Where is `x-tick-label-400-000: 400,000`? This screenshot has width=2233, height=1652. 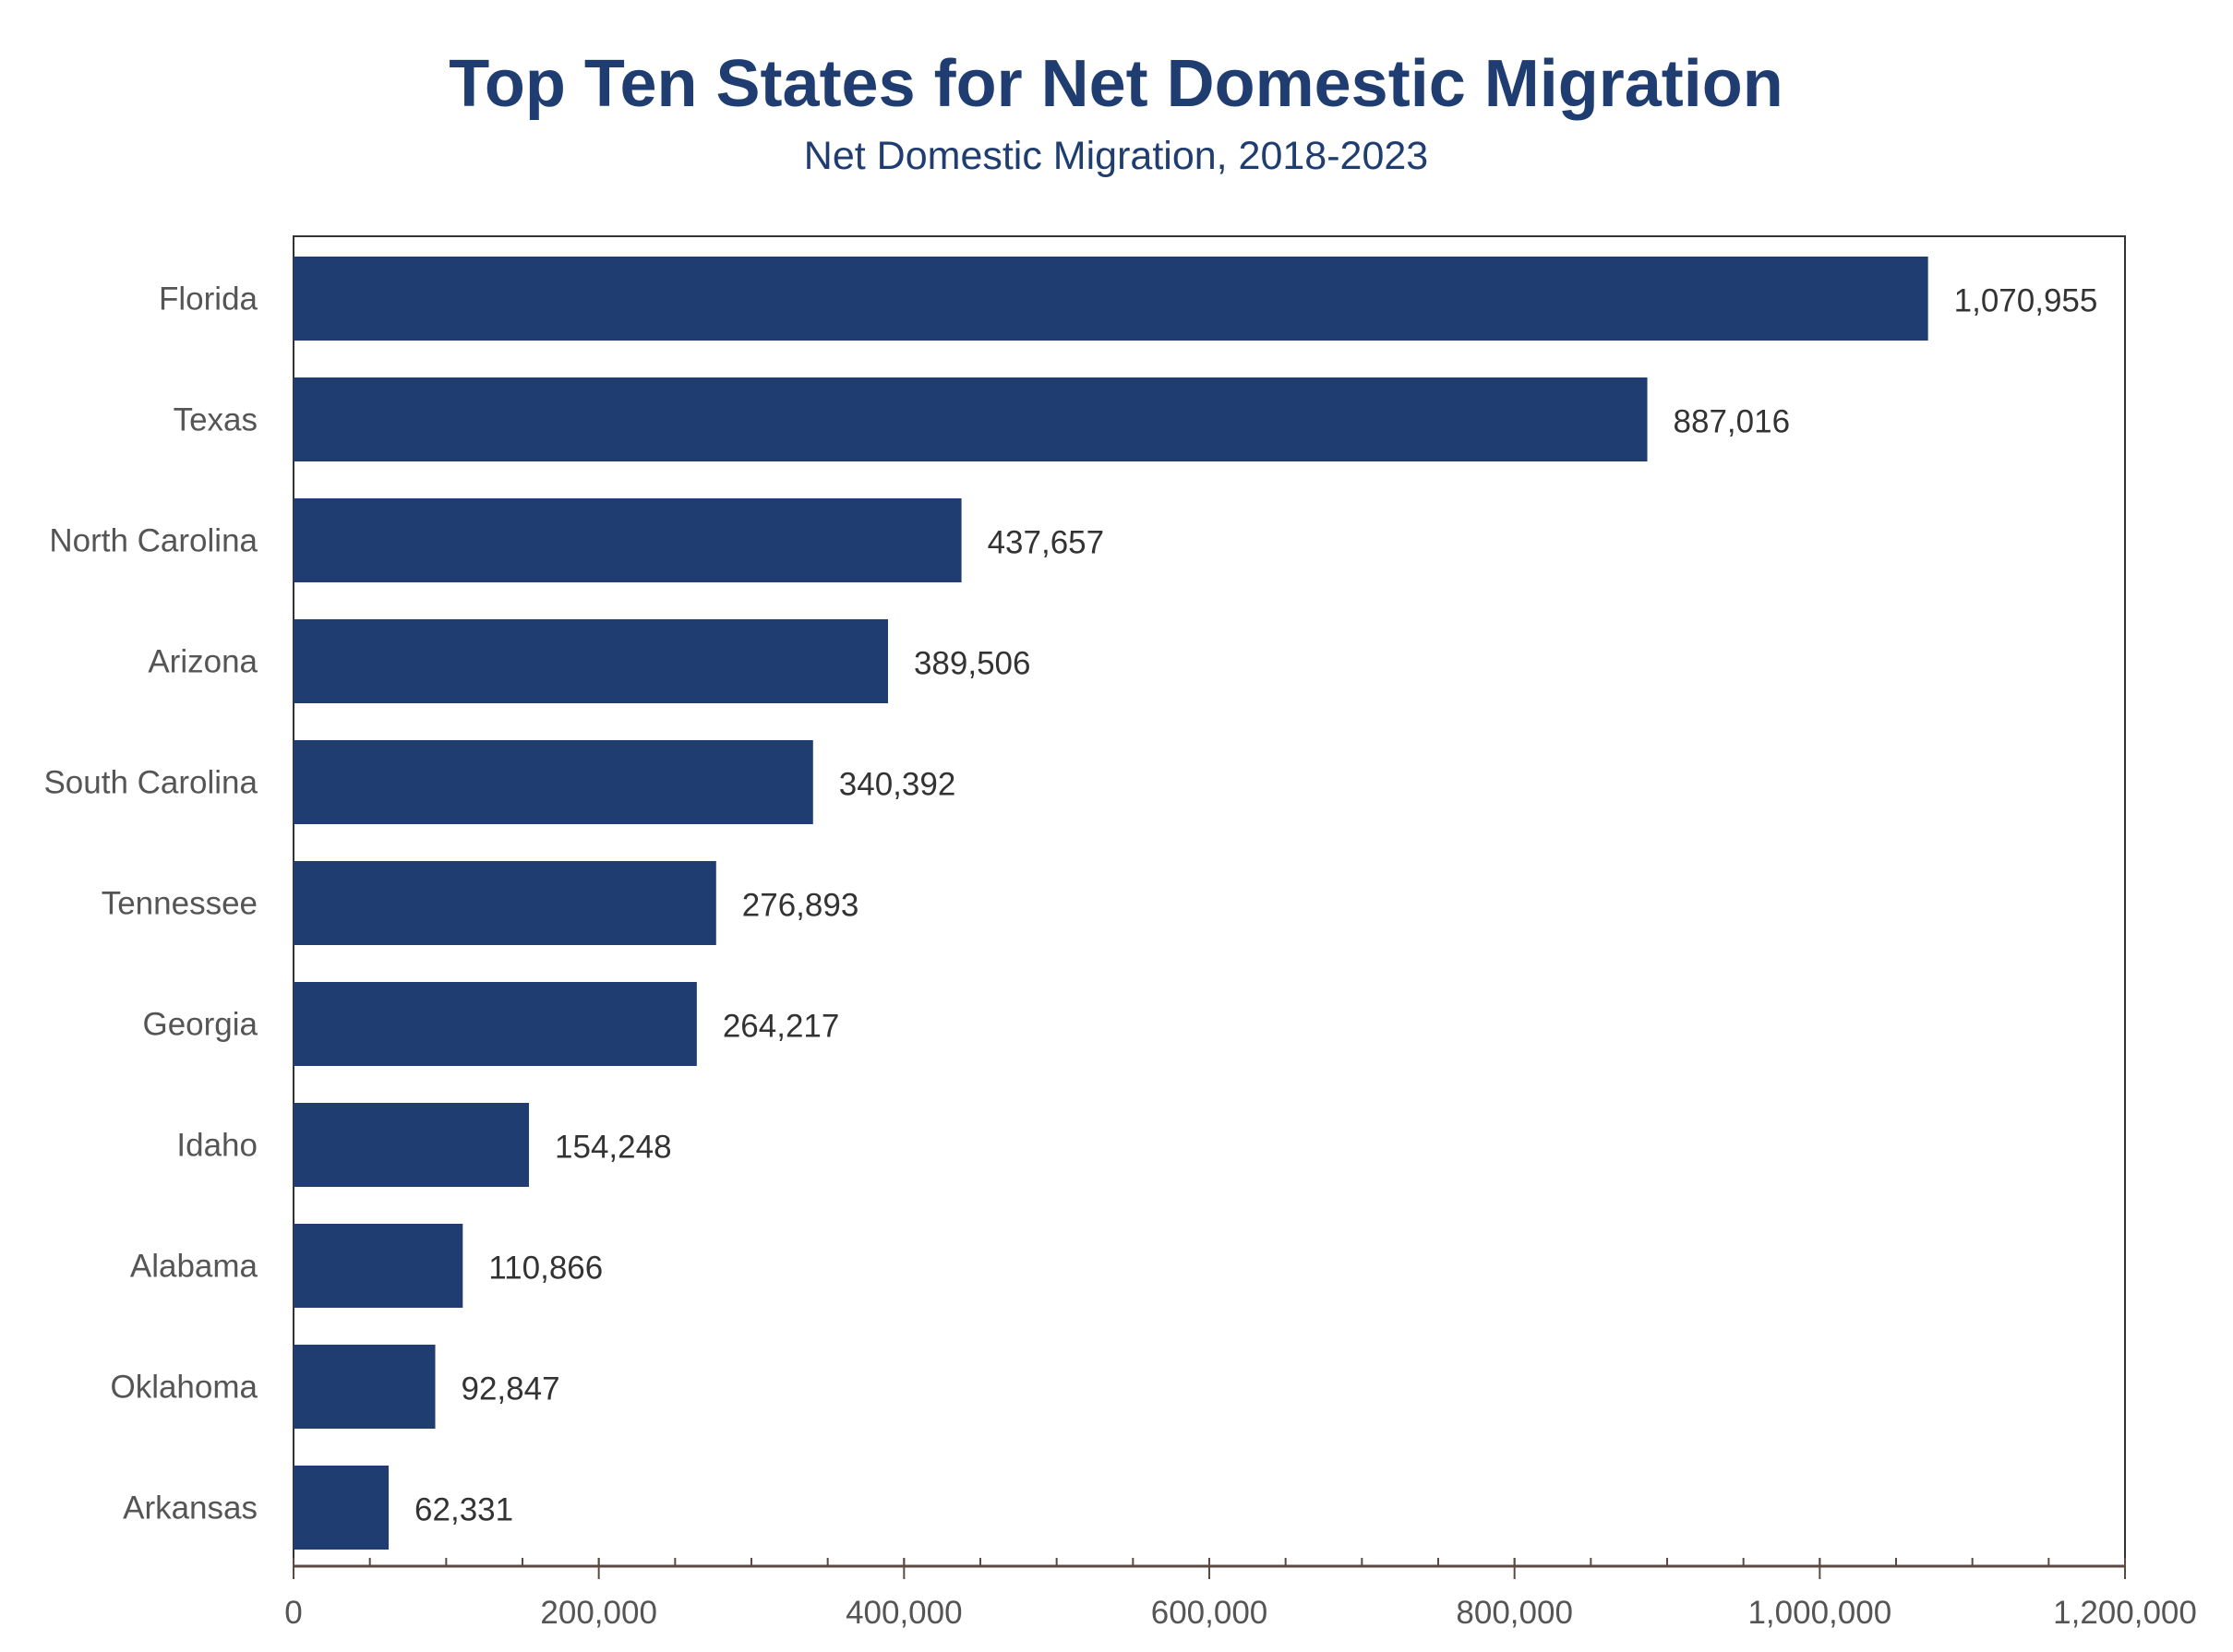 x-tick-label-400-000: 400,000 is located at coordinates (904, 1613).